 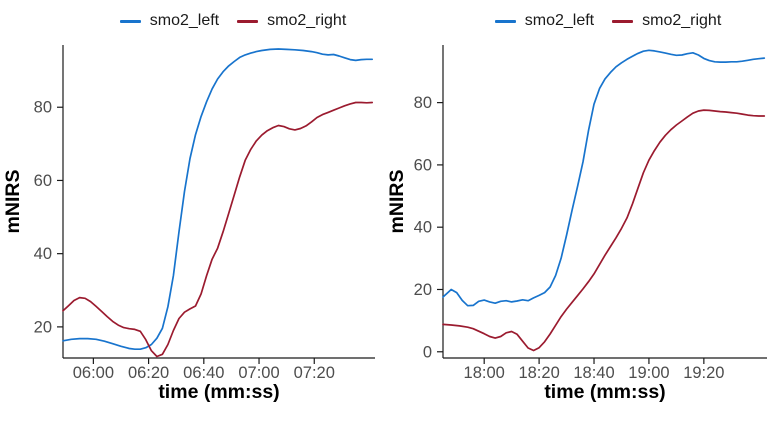 What do you see at coordinates (203, 373) in the screenshot?
I see `x-tick-label: 06:40` at bounding box center [203, 373].